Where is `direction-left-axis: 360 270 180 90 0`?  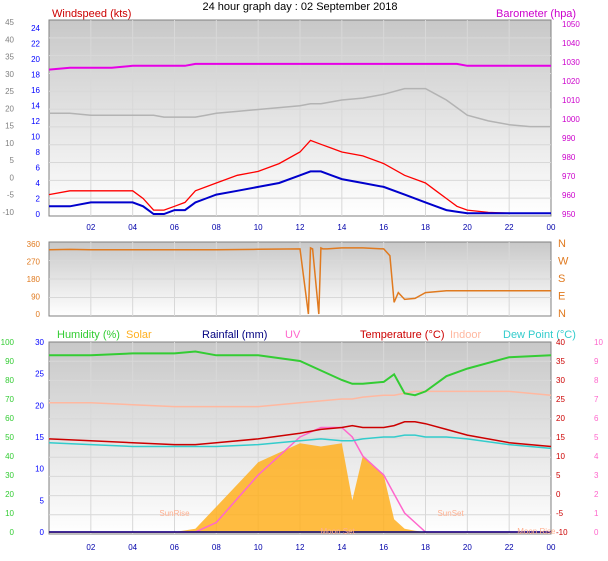
direction-left-axis: 360 270 180 90 0 is located at coordinates (34, 279).